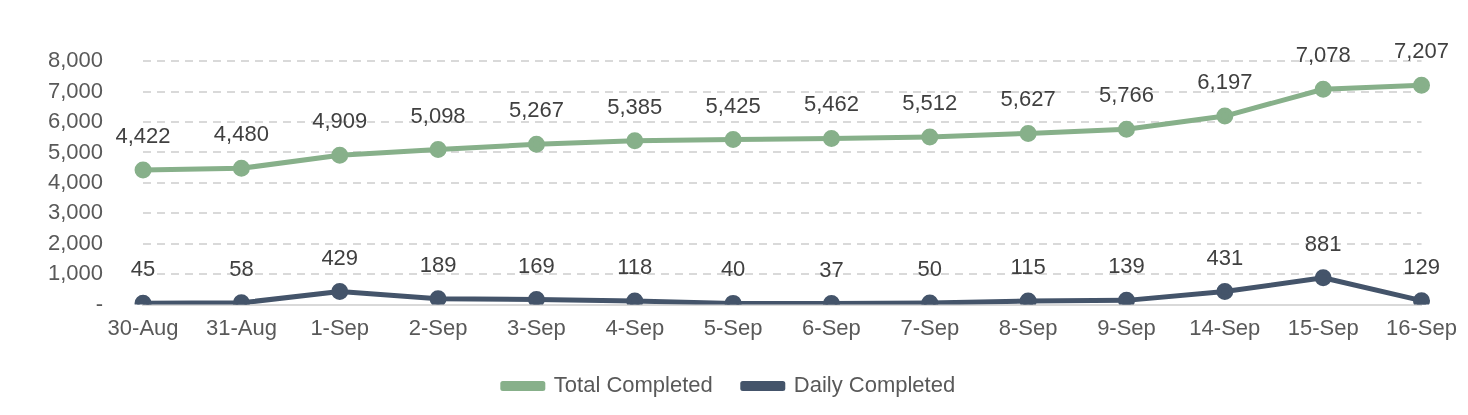  What do you see at coordinates (874, 385) in the screenshot?
I see `legend-label: Daily Completed` at bounding box center [874, 385].